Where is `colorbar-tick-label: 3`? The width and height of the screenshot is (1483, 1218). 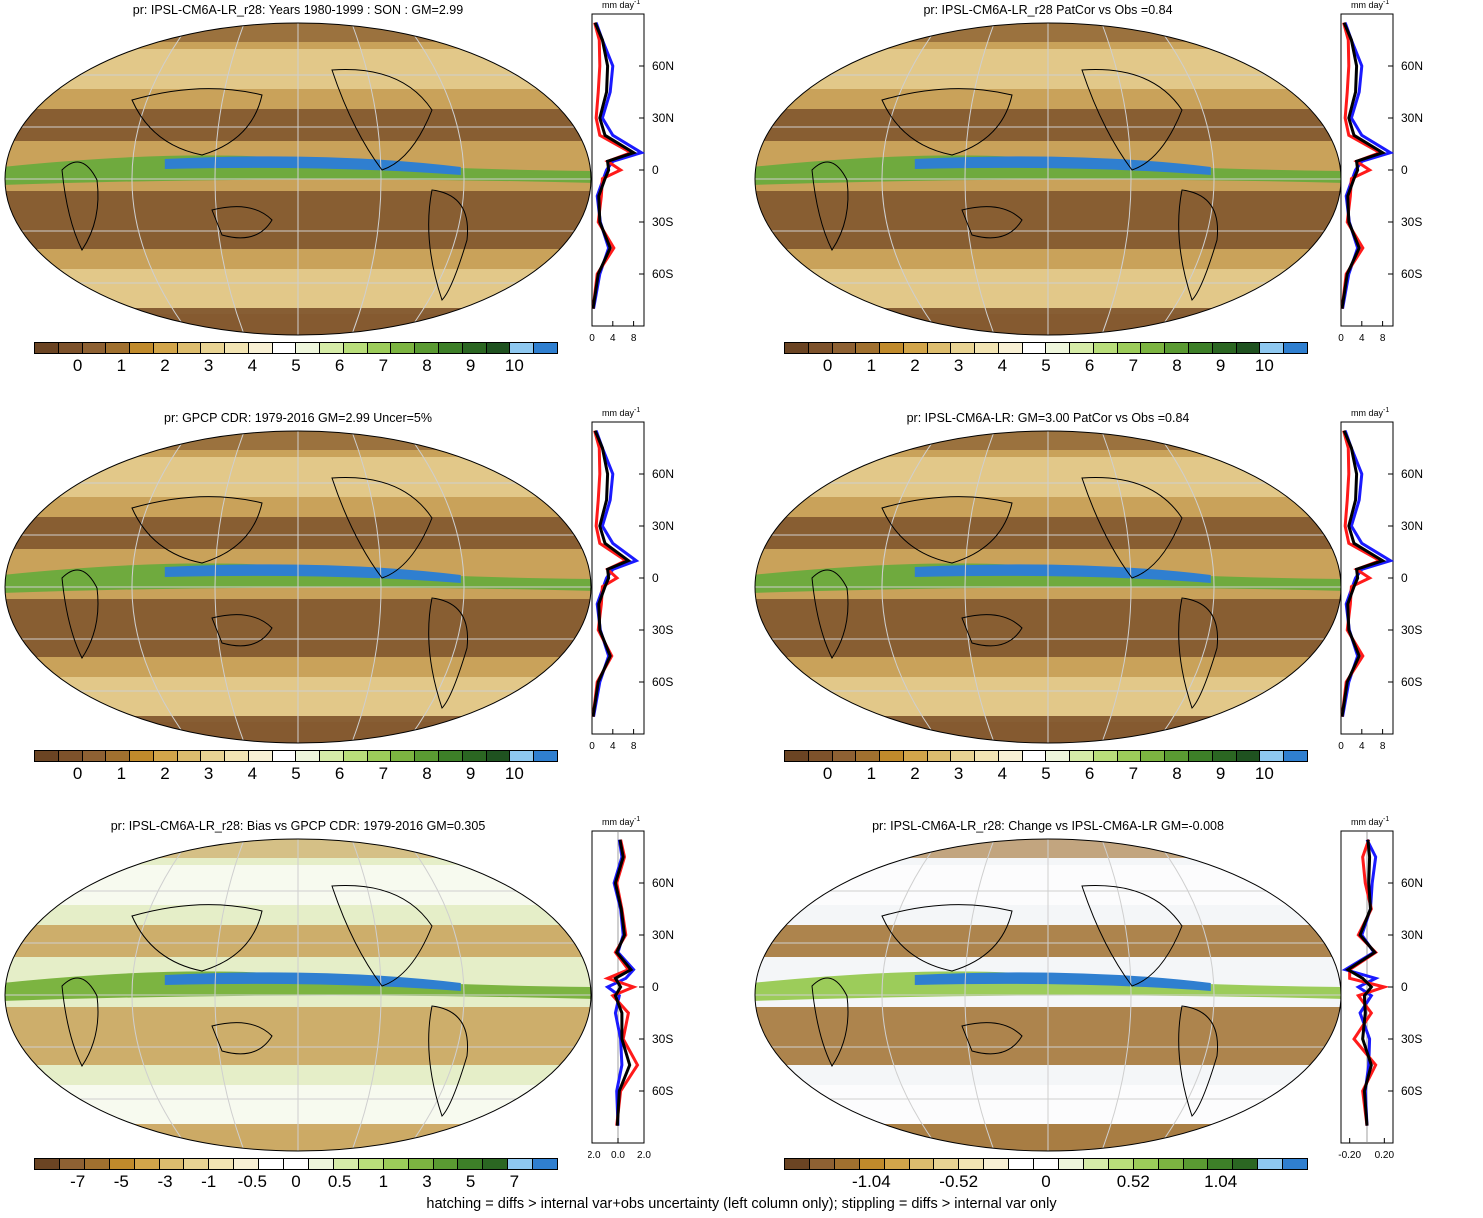
colorbar-tick-label: 3 is located at coordinates (208, 365).